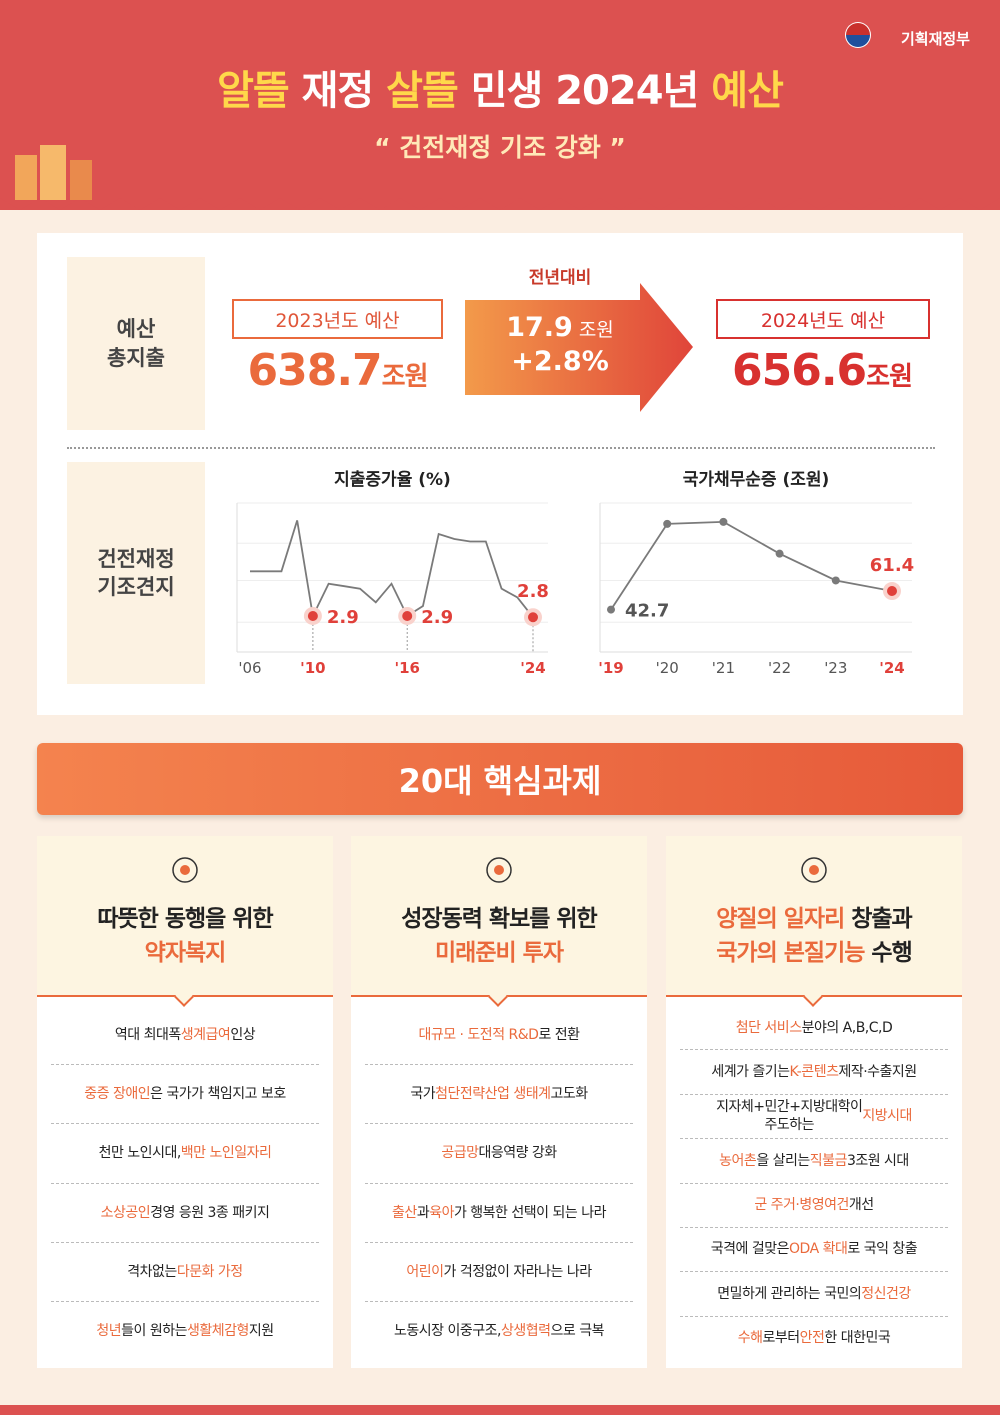 The image size is (1000, 1415). I want to click on task-item: 국가 첨단전략산업 생태계 고도화, so click(499, 1095).